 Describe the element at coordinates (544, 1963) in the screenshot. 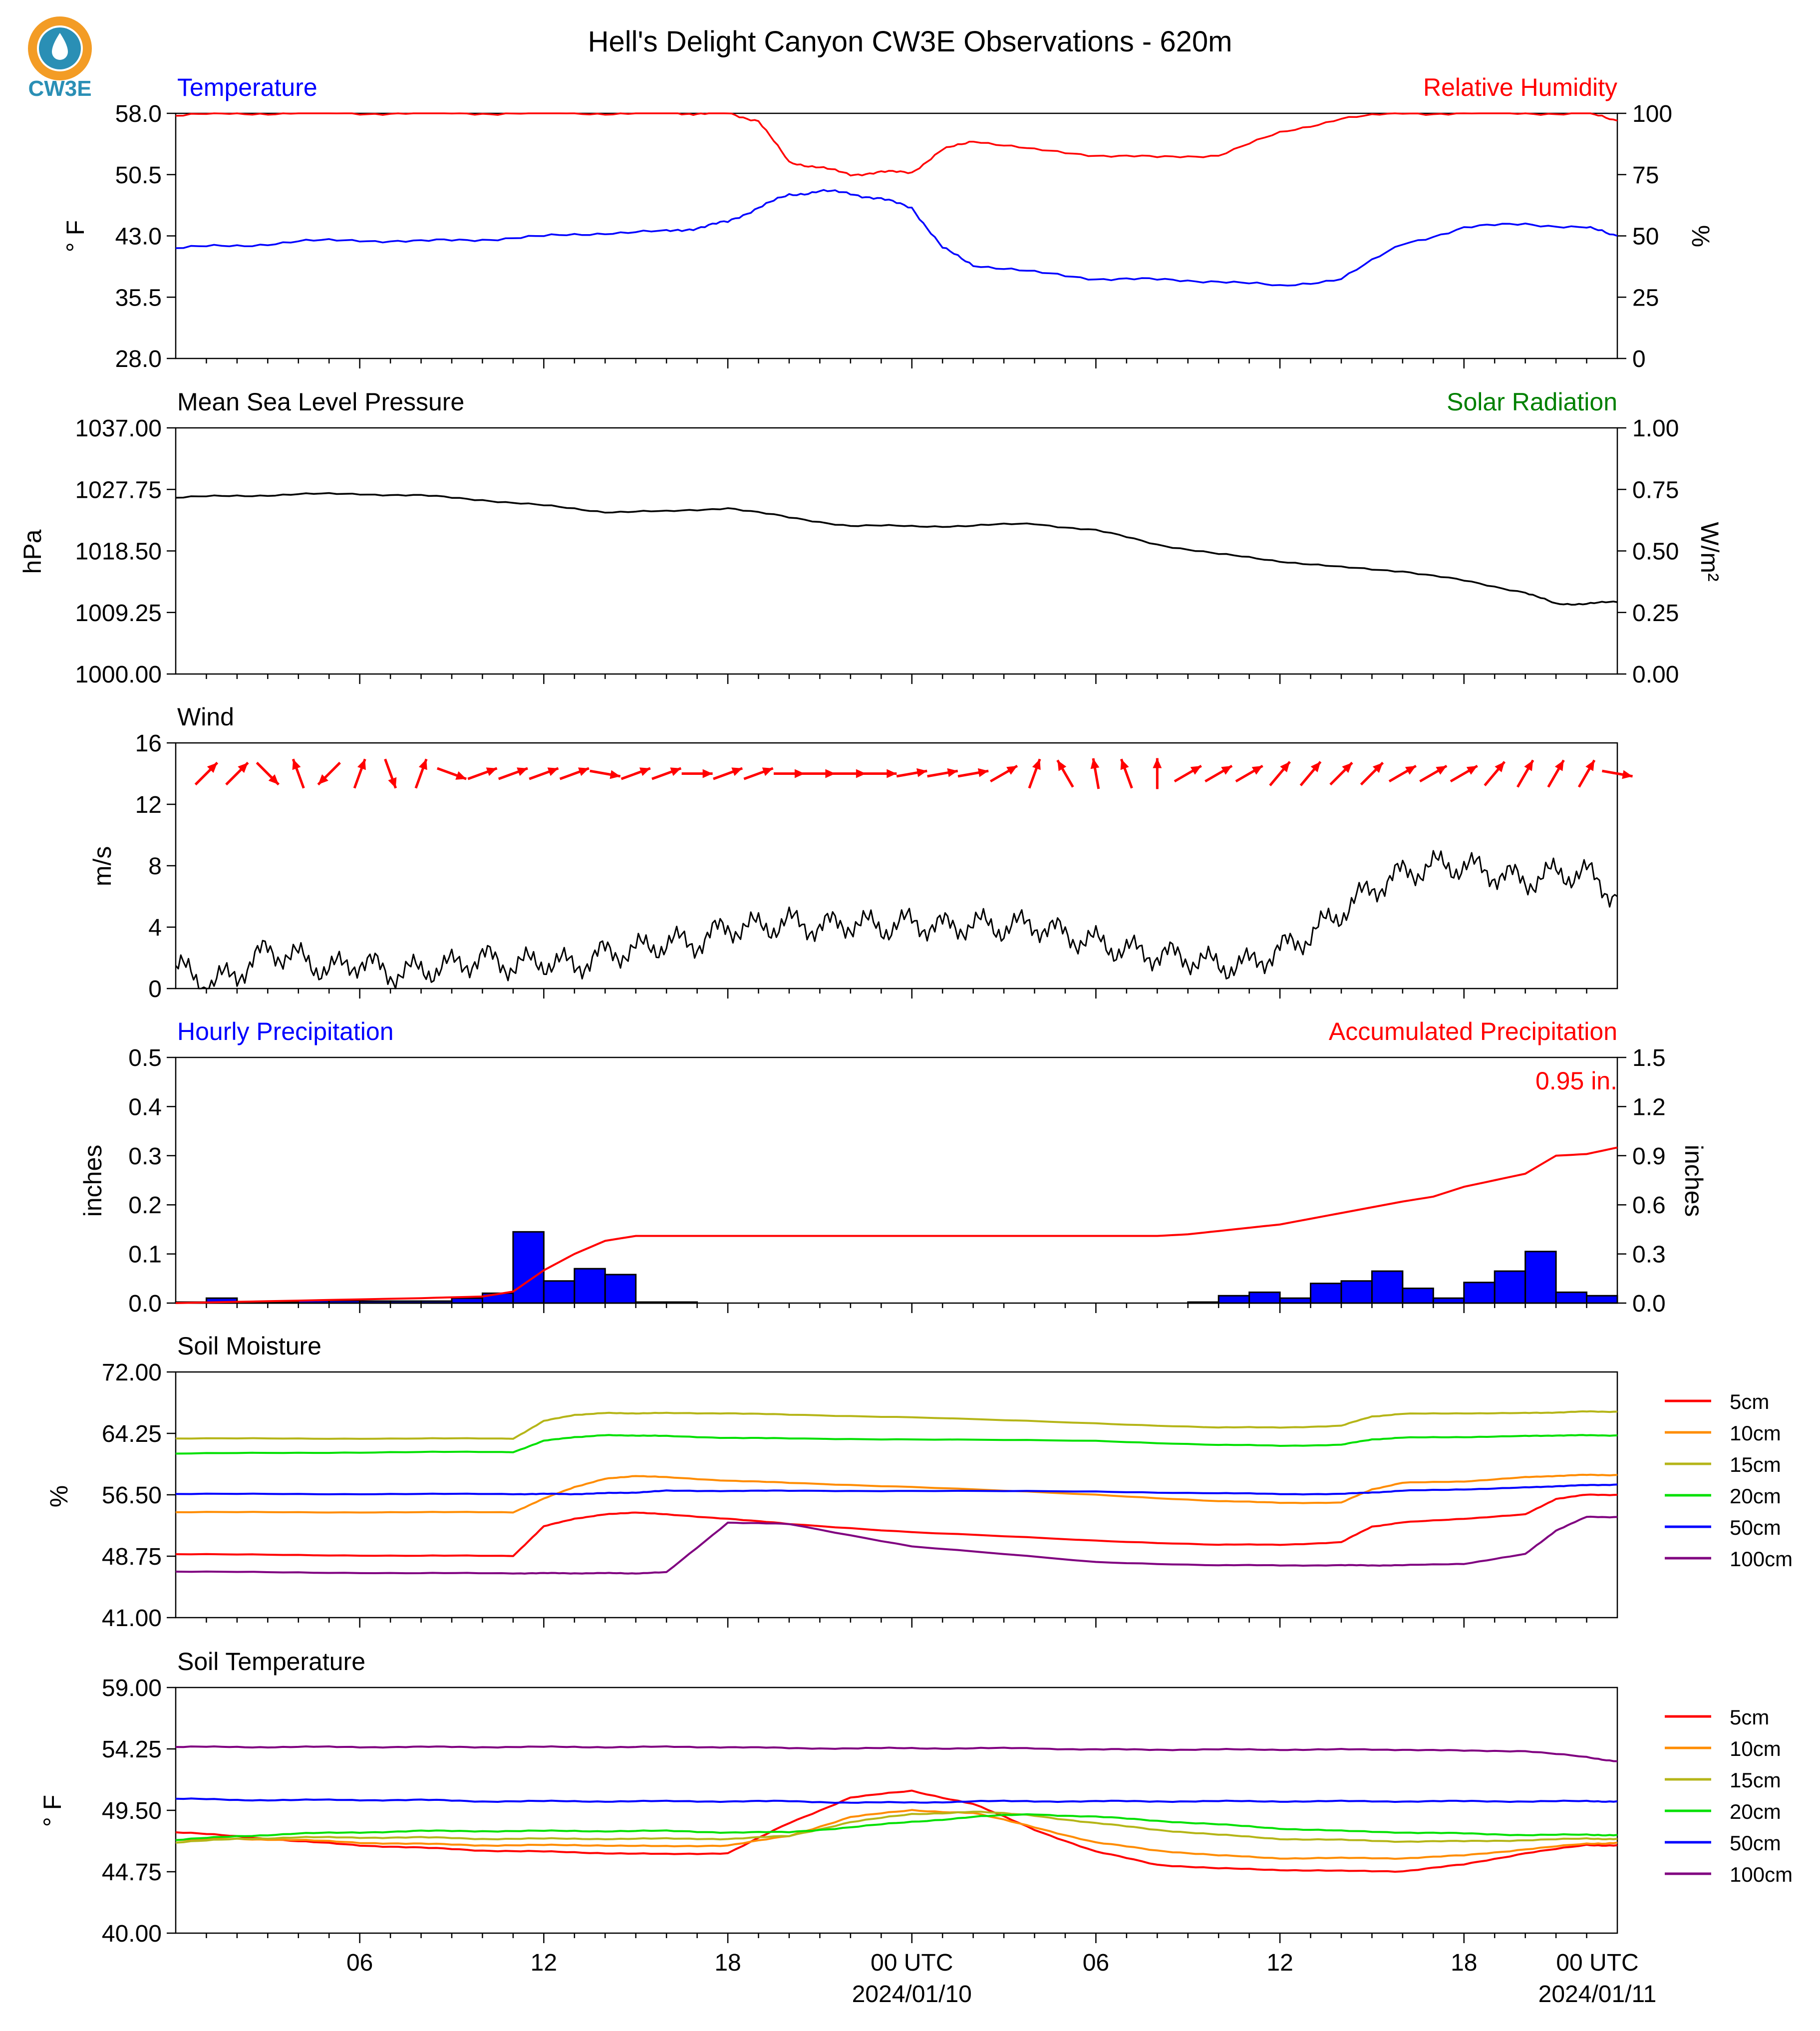

I see `x-tick-label: 12` at that location.